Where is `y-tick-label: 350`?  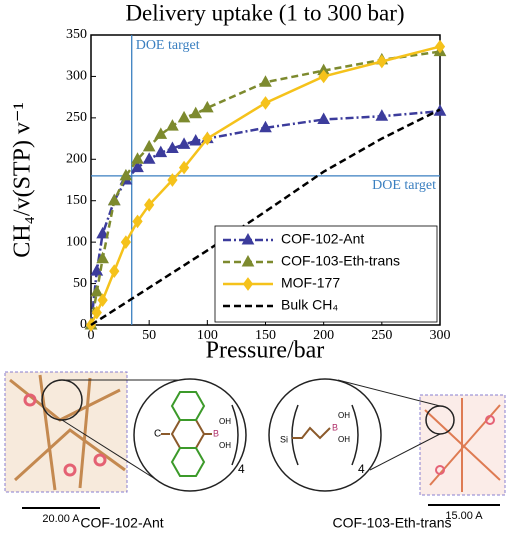 y-tick-label: 350 is located at coordinates (76, 34).